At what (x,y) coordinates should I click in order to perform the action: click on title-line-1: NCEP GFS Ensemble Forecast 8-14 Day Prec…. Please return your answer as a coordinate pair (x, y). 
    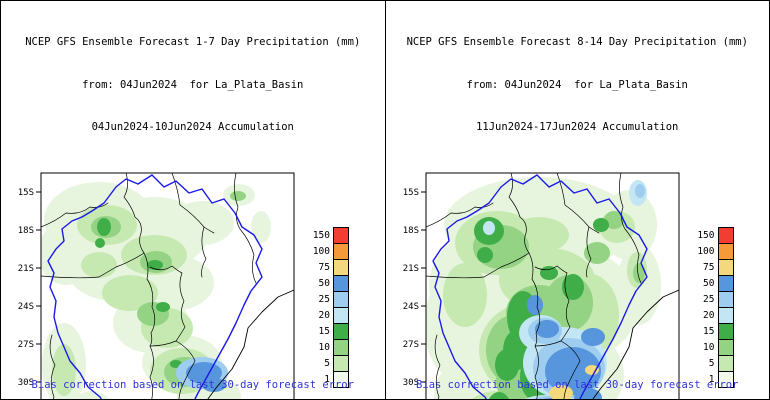
    Looking at the image, I should click on (577, 42).